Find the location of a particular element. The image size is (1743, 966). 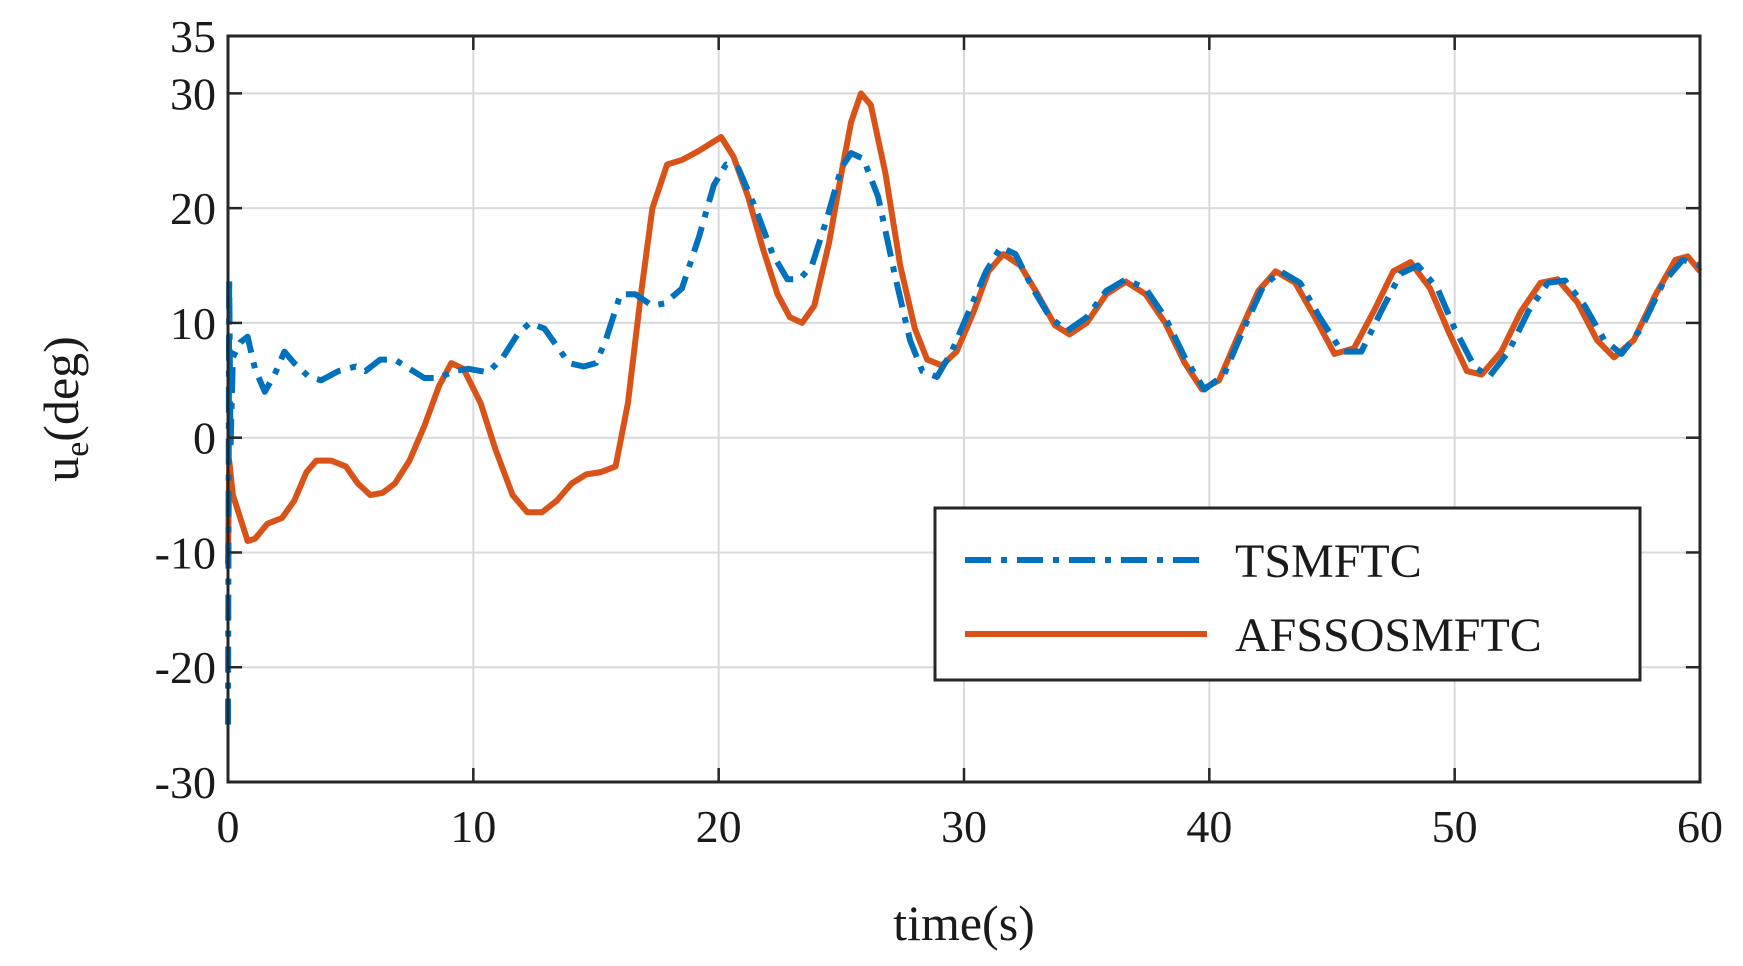

x-axis-title: time(s) is located at coordinates (964, 923).